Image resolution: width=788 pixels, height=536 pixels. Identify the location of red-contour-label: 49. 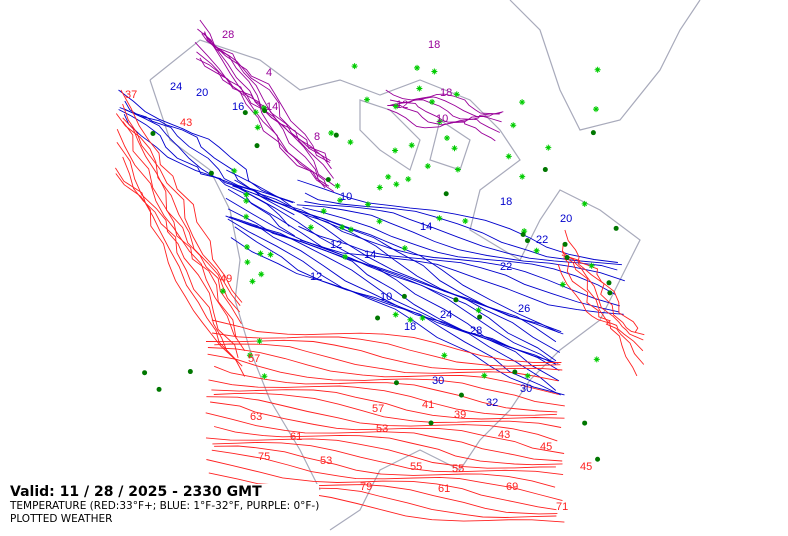
(226, 279).